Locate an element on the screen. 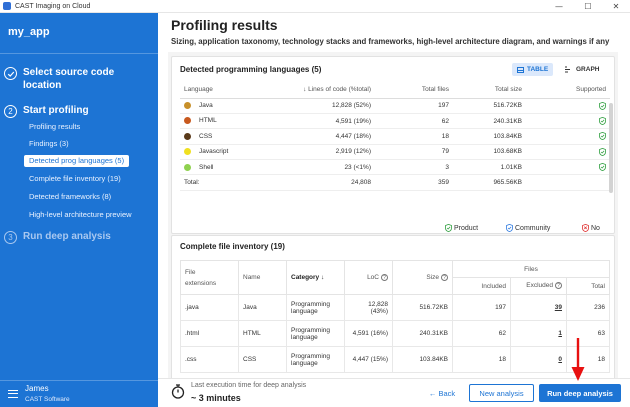 The height and width of the screenshot is (407, 630). close-button: ✕ is located at coordinates (616, 6).